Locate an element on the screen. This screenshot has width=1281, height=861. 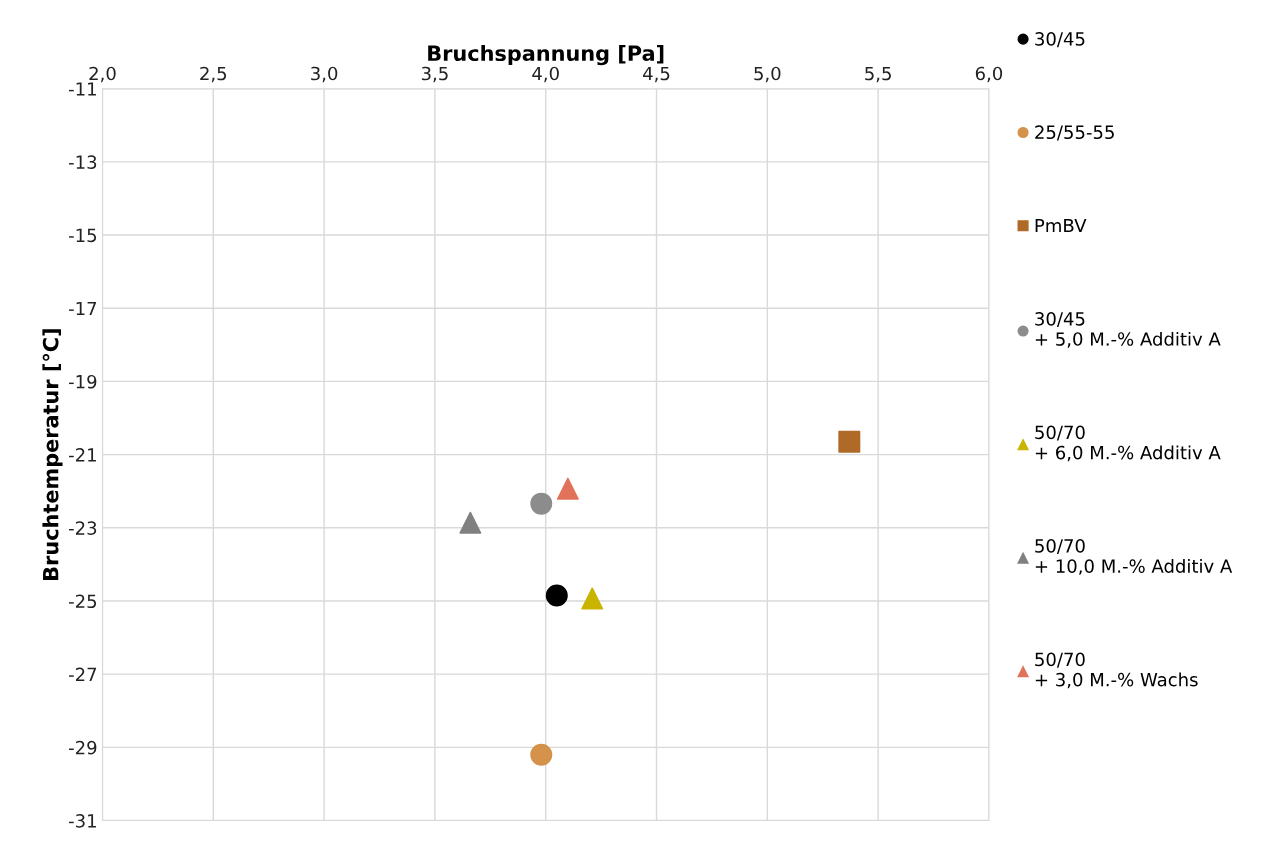
x-axis-title: Bruchspannung [Pa] is located at coordinates (546, 55).